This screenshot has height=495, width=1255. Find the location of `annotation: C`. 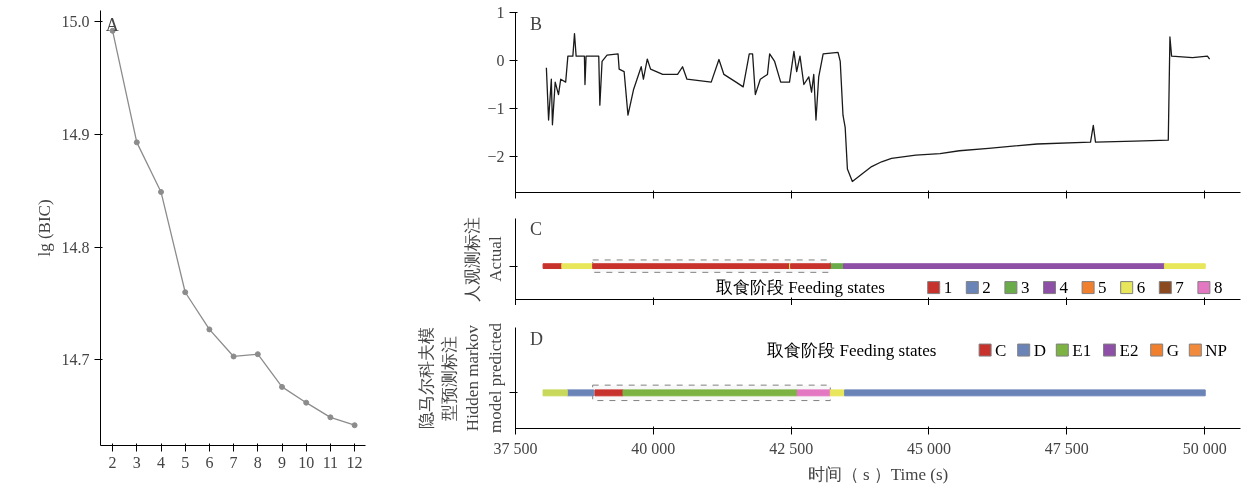

annotation: C is located at coordinates (536, 229).